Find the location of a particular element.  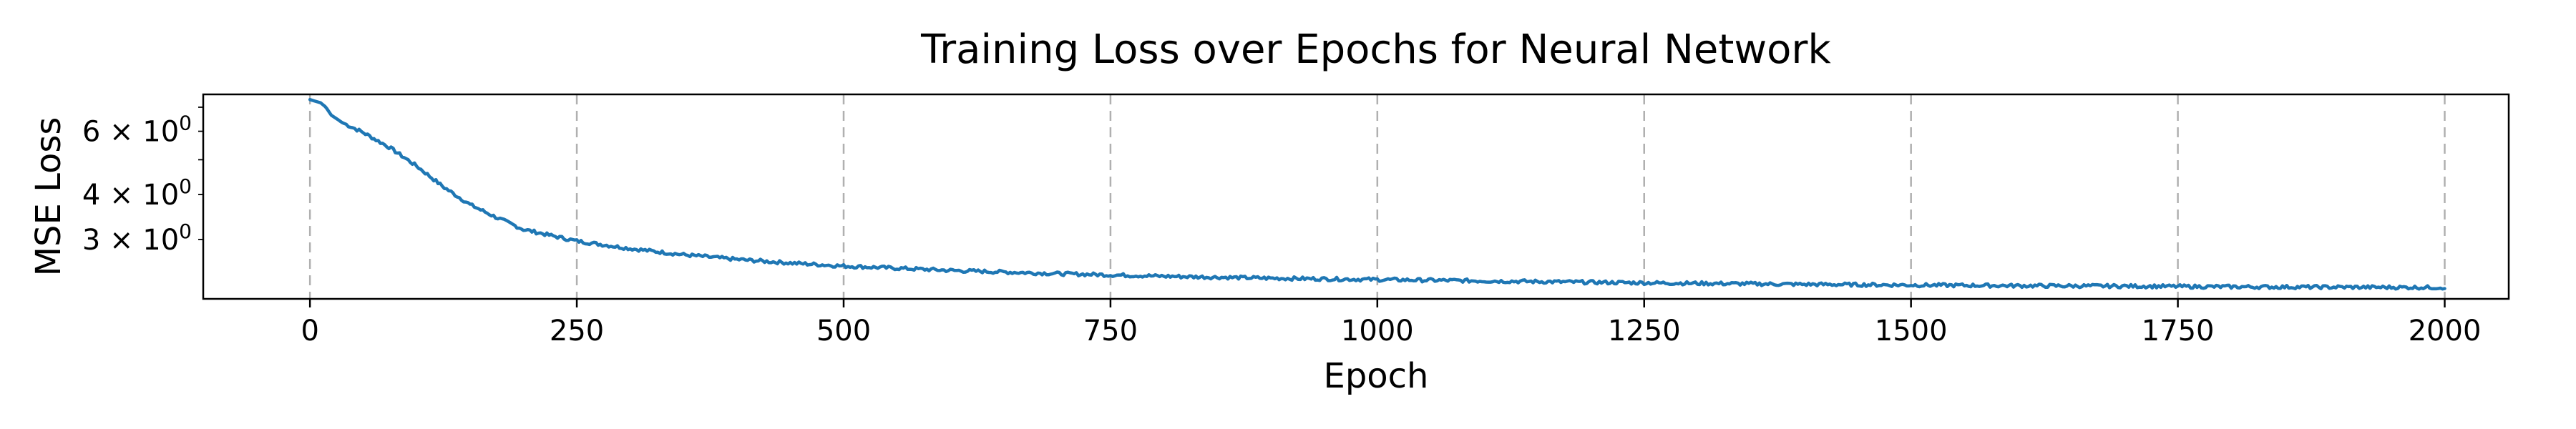

x-tick-label: 250 is located at coordinates (577, 331).